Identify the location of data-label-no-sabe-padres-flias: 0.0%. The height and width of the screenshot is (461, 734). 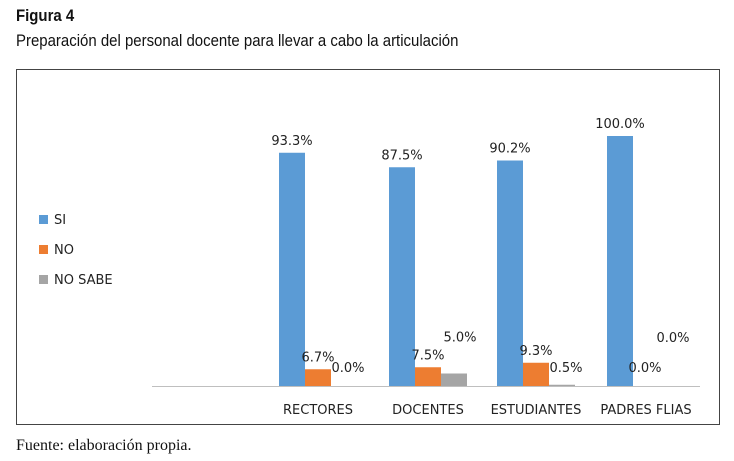
(644, 368).